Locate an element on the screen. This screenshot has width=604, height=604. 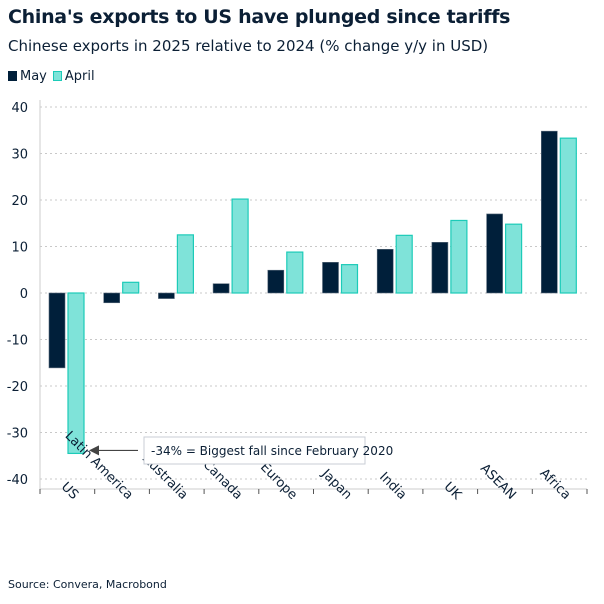
x-tick-label: Africa is located at coordinates (555, 484).